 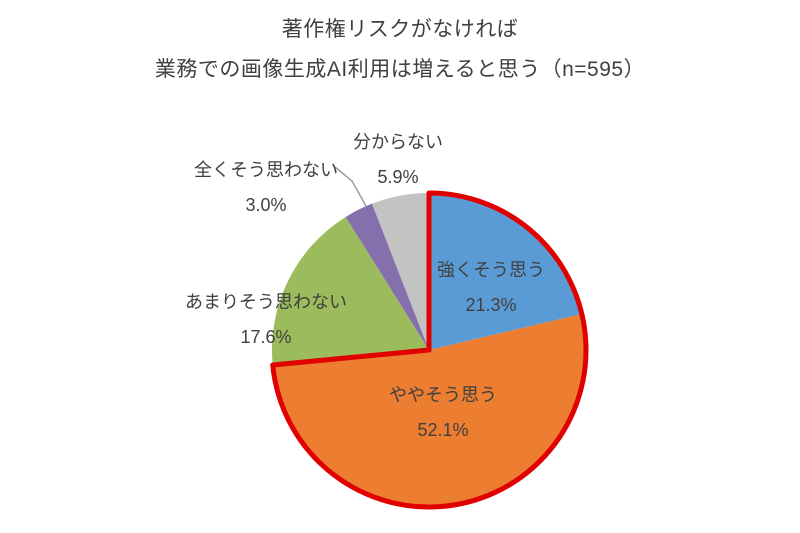 What do you see at coordinates (400, 69) in the screenshot?
I see `chart-title-line2: 業務での画像生成AI利用は増えると思う（n=595）` at bounding box center [400, 69].